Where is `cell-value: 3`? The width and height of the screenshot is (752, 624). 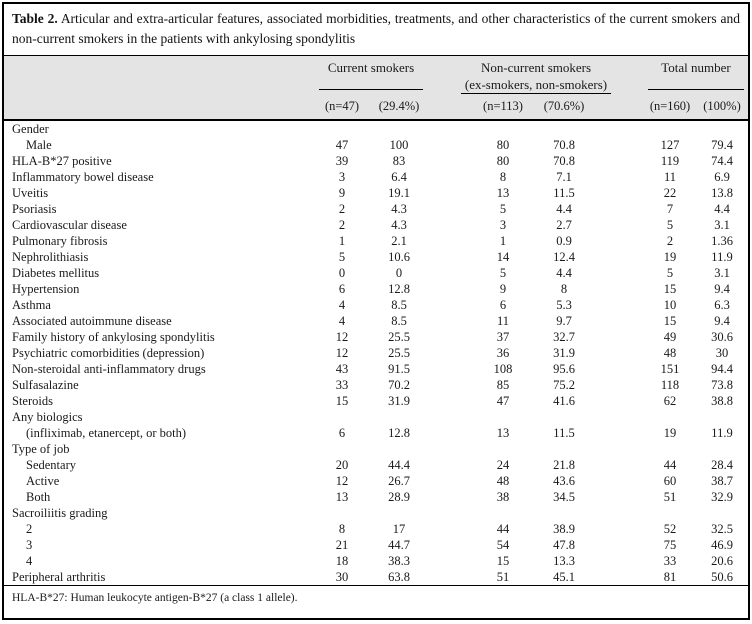
cell-value: 3 is located at coordinates (342, 177).